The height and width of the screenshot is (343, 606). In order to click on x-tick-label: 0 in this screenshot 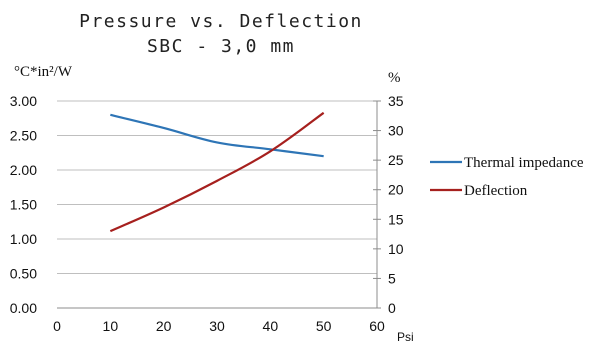, I will do `click(57, 326)`.